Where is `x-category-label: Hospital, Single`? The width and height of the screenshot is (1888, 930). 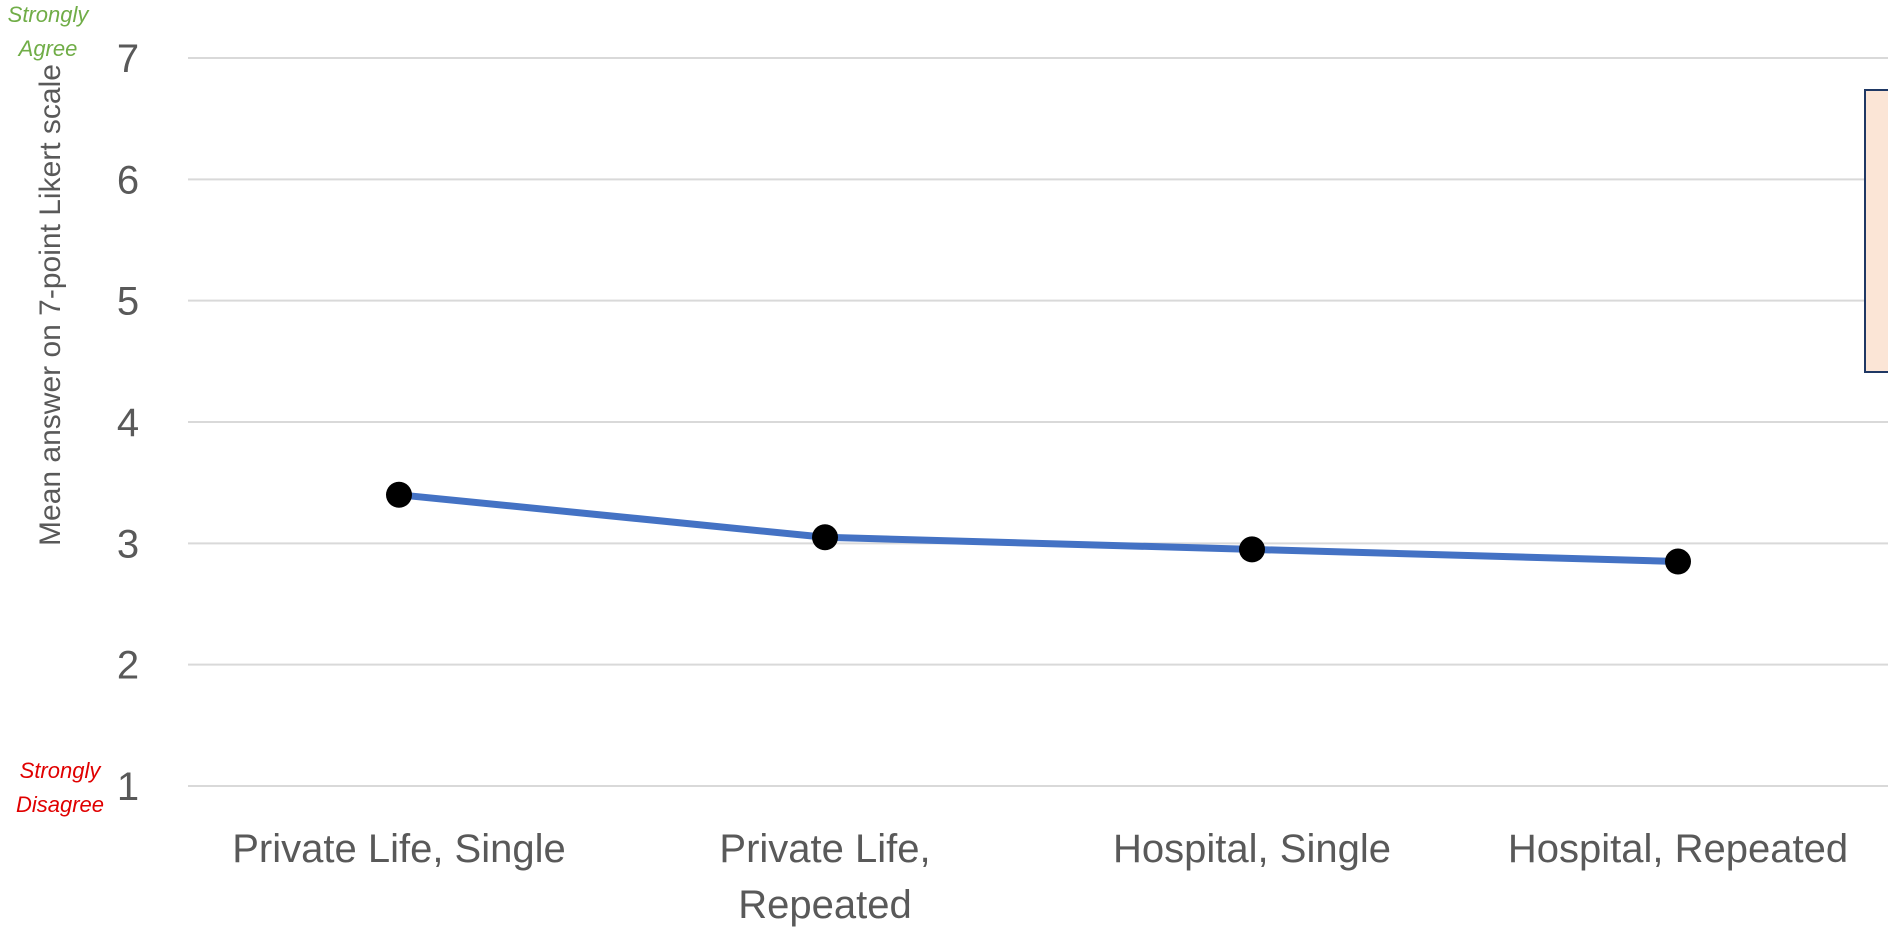
x-category-label: Hospital, Single is located at coordinates (1252, 849).